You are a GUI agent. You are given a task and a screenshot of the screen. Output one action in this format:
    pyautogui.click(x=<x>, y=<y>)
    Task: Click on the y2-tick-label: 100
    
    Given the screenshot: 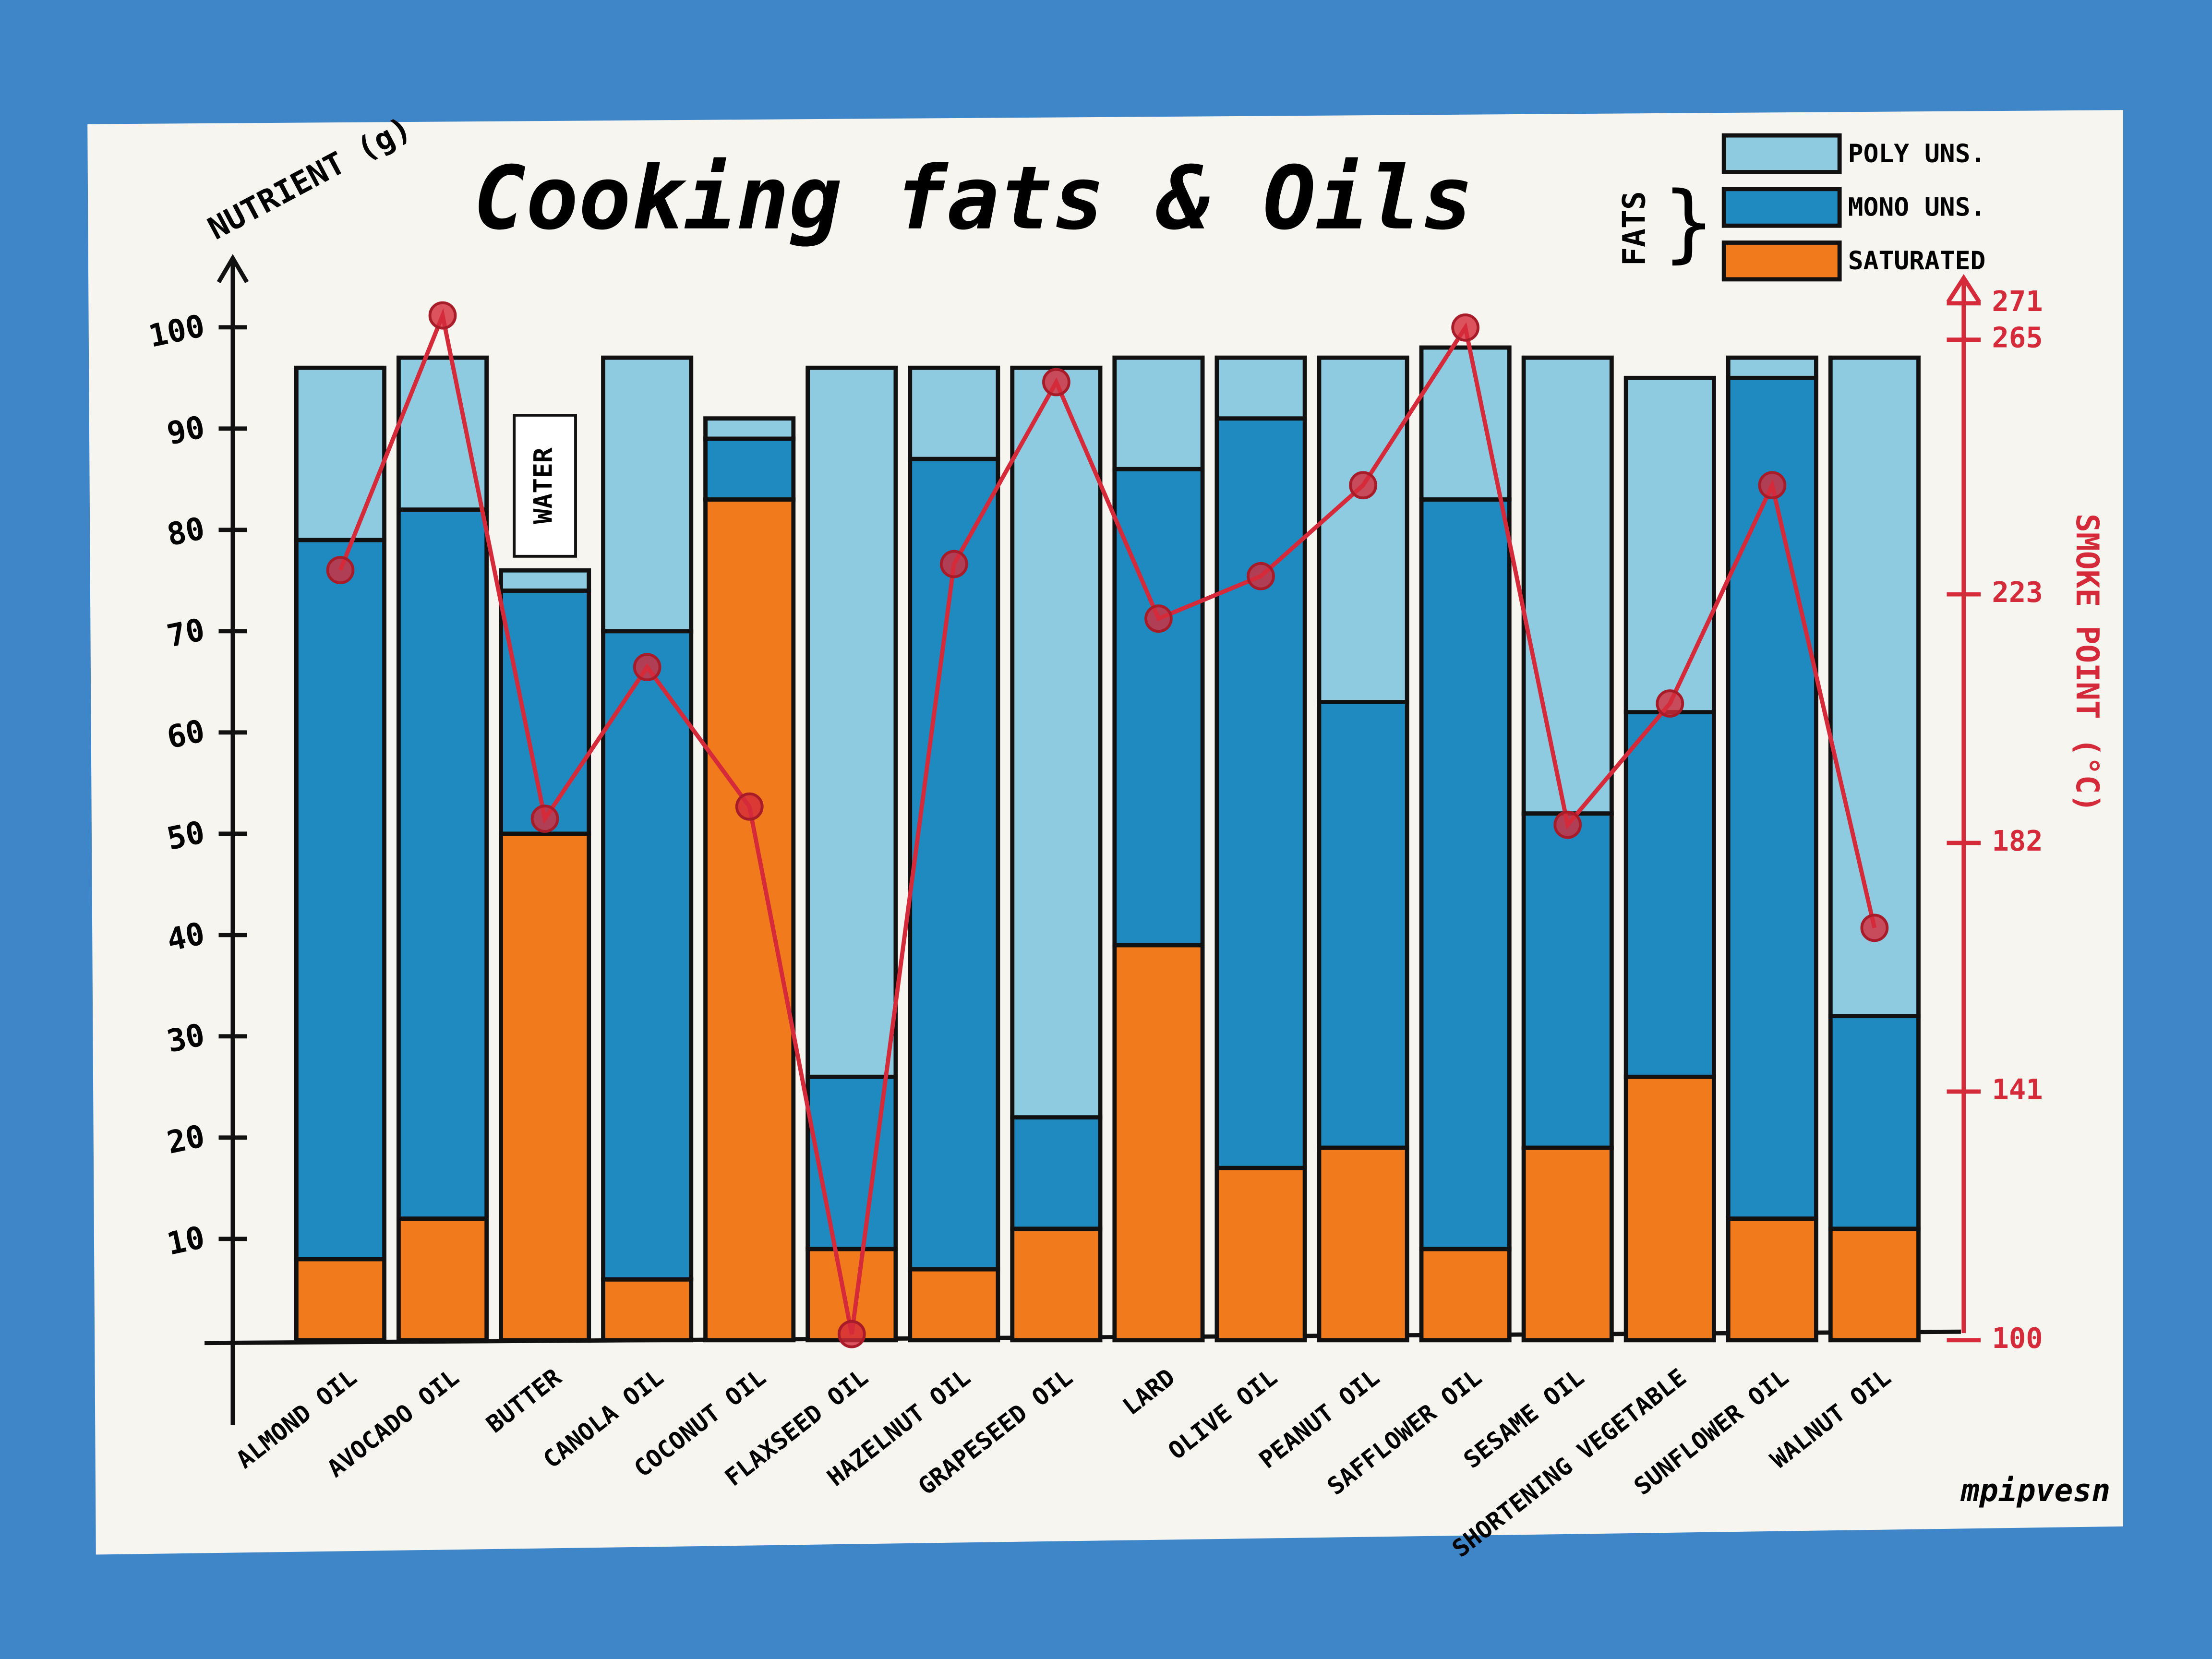 What is the action you would take?
    pyautogui.click(x=2017, y=1338)
    